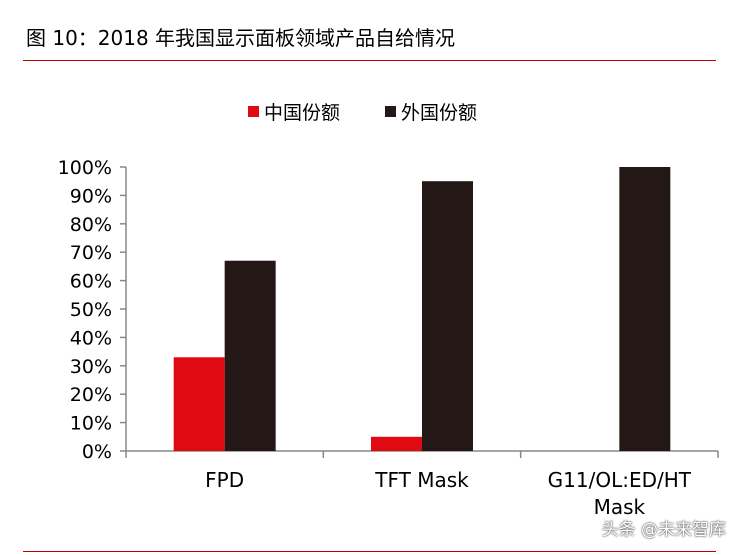 This screenshot has width=738, height=555. Describe the element at coordinates (241, 38) in the screenshot. I see `figure-title: 图 10：2018 年我国显示面板领域产品自给情况` at that location.